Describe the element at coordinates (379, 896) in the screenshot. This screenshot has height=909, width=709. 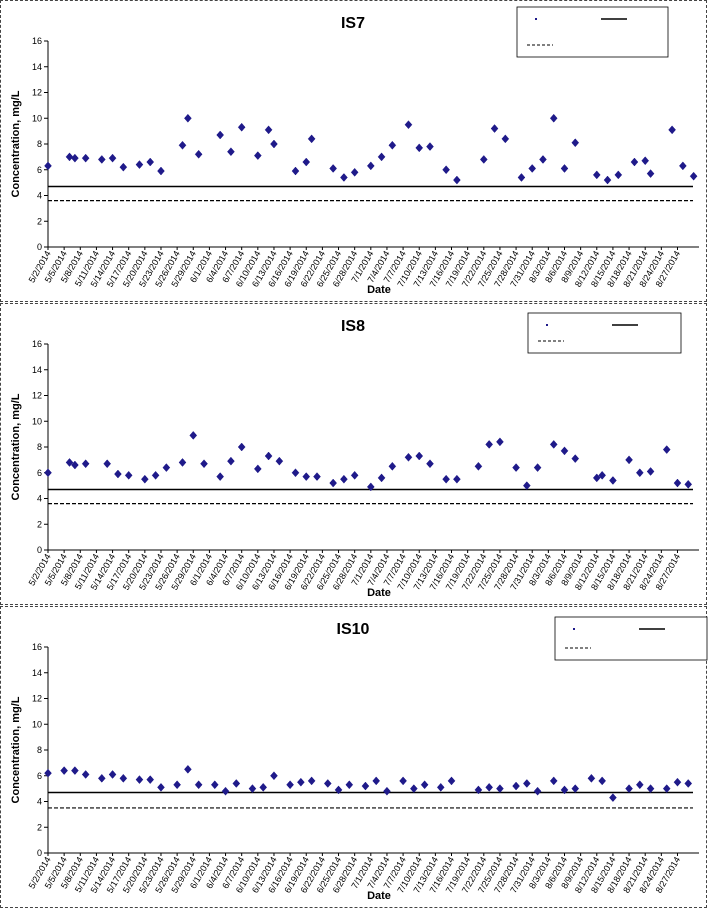
I see `x-axis-label: Date` at that location.